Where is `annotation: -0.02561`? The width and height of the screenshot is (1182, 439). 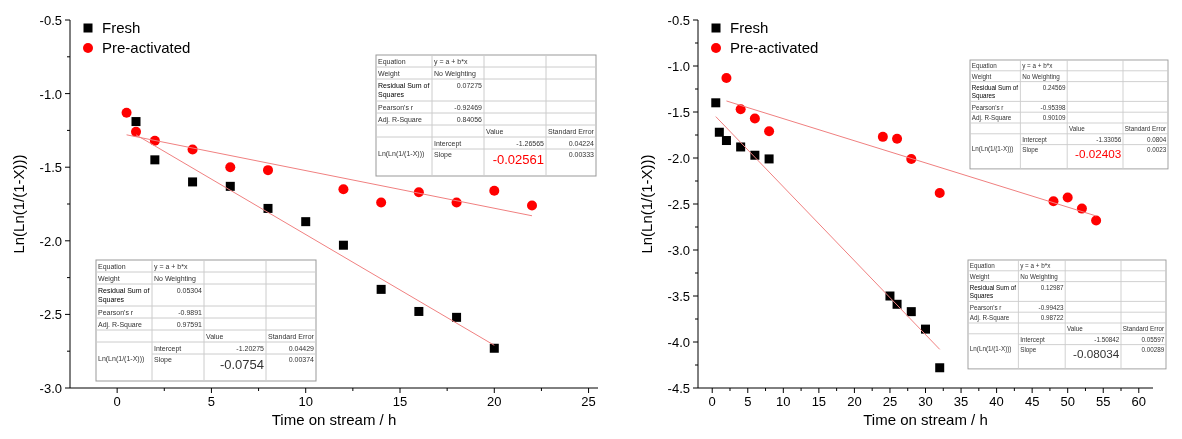 annotation: -0.02561 is located at coordinates (518, 159).